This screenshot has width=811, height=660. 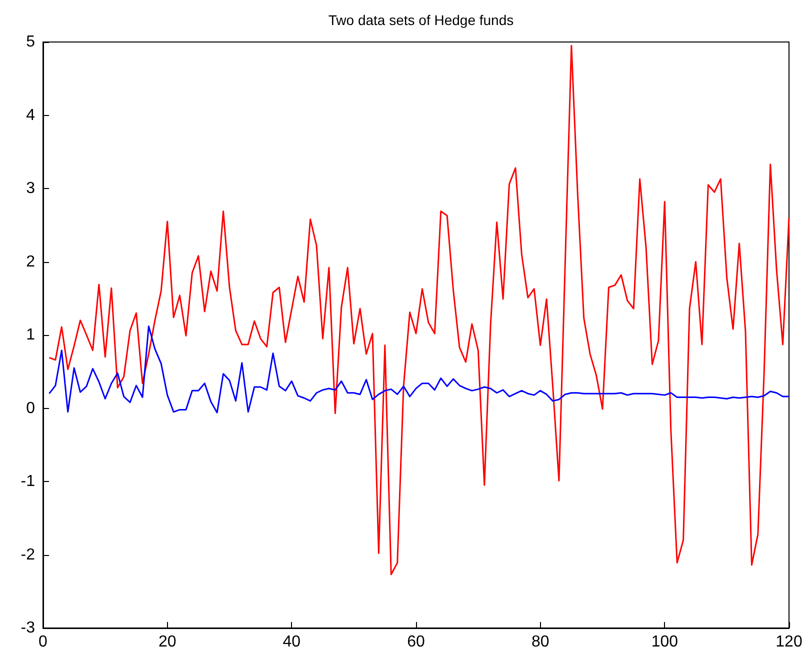 I want to click on x-tick-label: 0, so click(x=43, y=642).